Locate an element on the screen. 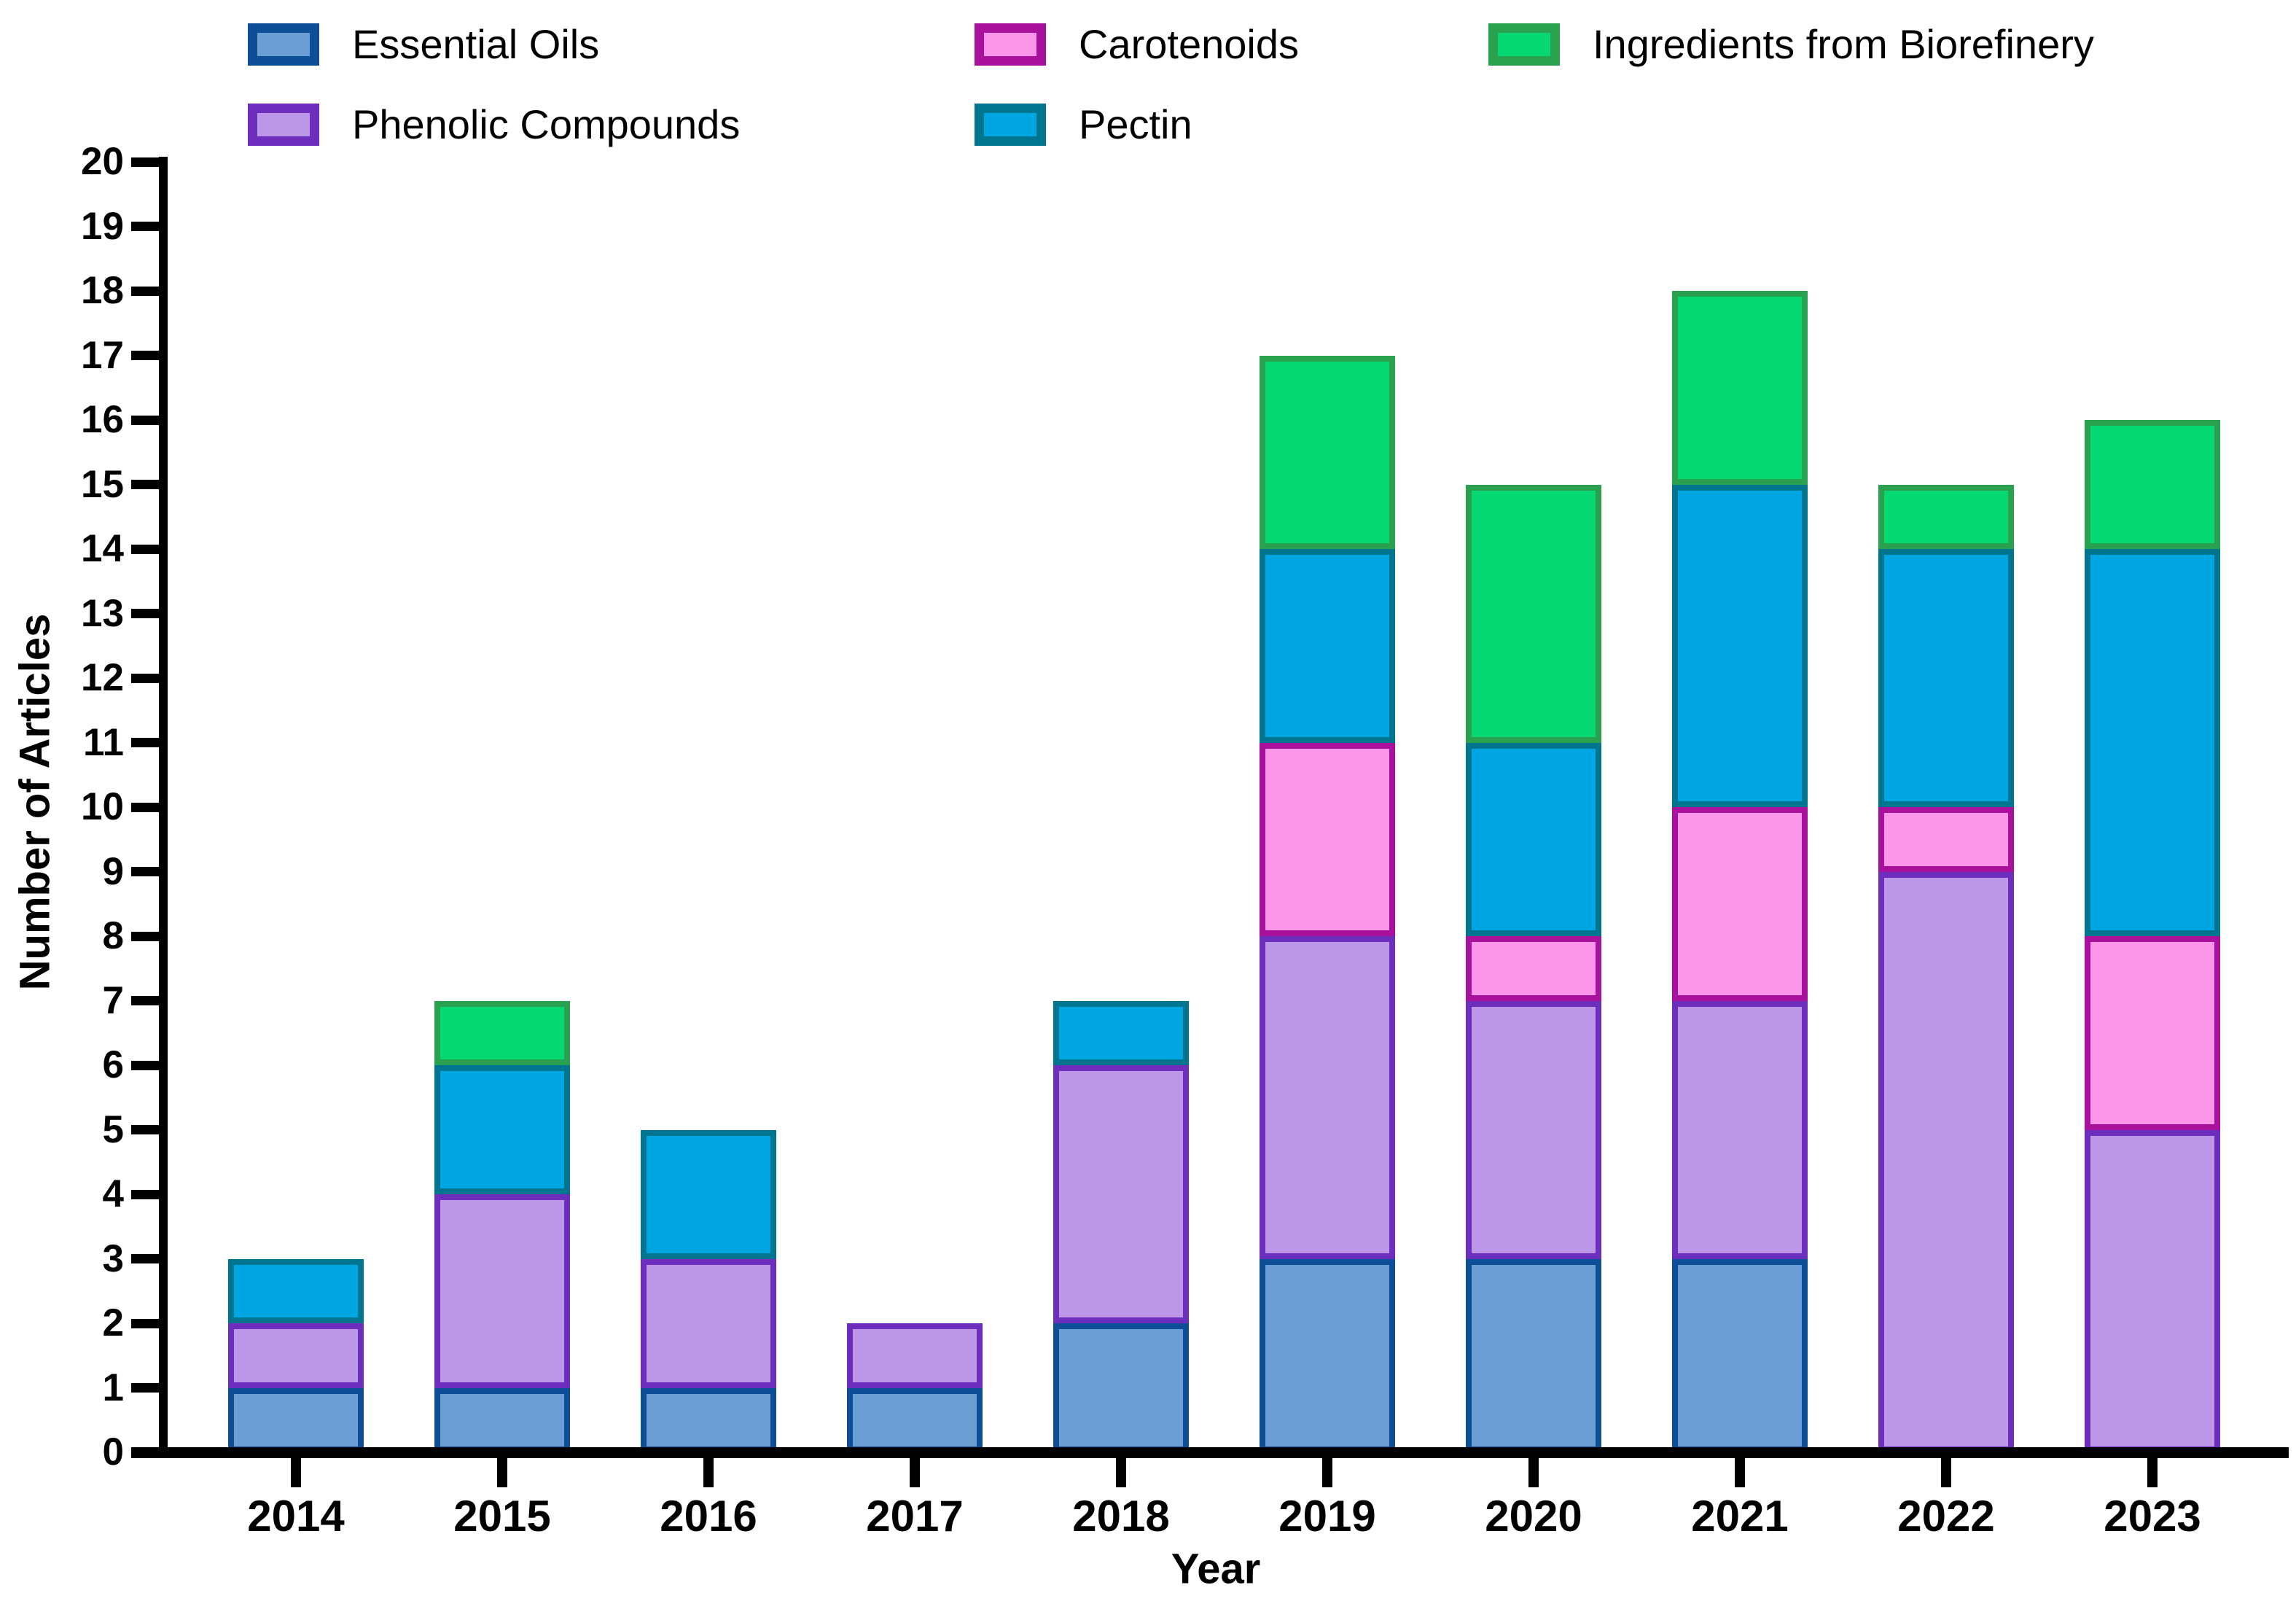 This screenshot has height=1620, width=2296. bar-segment-carotenoids-2023 is located at coordinates (2153, 1033).